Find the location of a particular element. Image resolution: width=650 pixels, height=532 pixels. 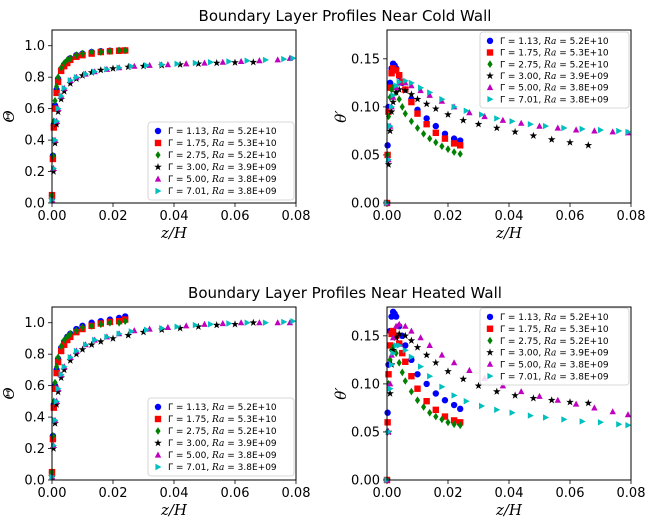

x-tick-label: 0.08 is located at coordinates (631, 216).